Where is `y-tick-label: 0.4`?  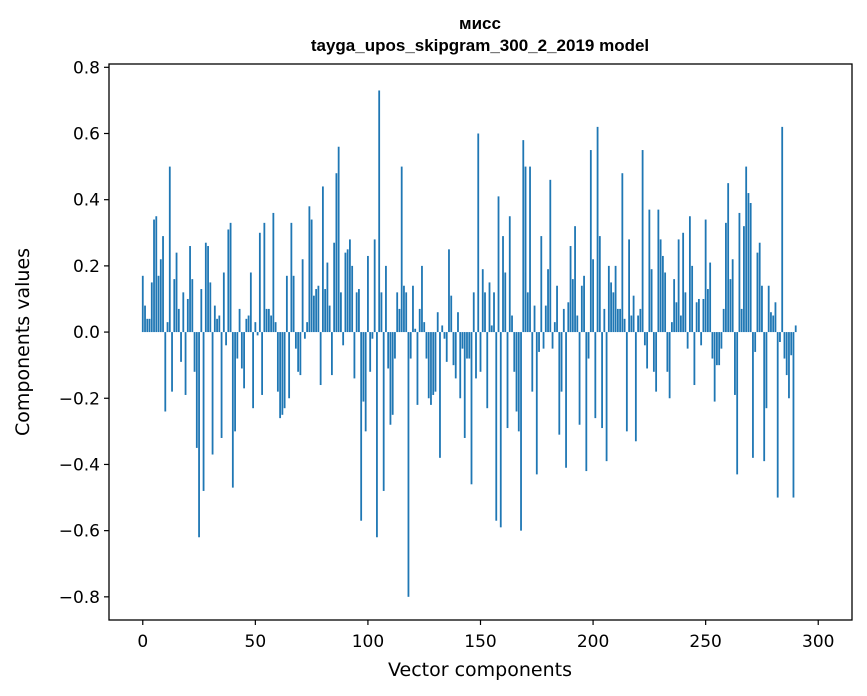
y-tick-label: 0.4 is located at coordinates (86, 201).